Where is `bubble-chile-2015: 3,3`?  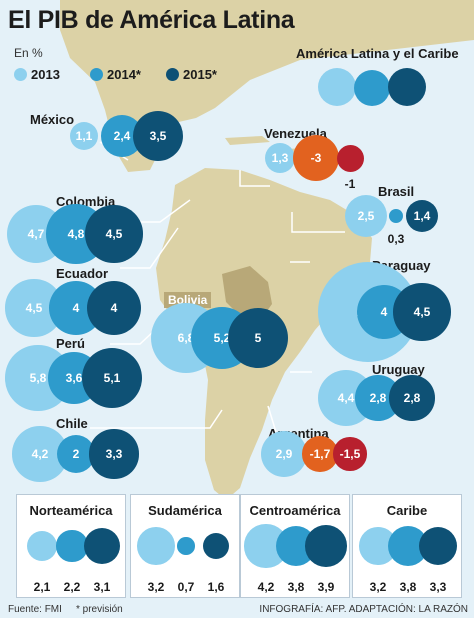
bubble-chile-2015: 3,3 is located at coordinates (114, 454).